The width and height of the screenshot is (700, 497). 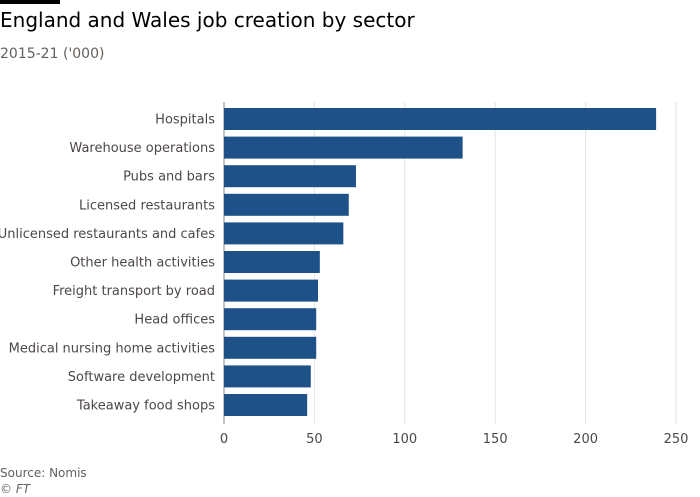 What do you see at coordinates (30, 2) in the screenshot?
I see `title-rule` at bounding box center [30, 2].